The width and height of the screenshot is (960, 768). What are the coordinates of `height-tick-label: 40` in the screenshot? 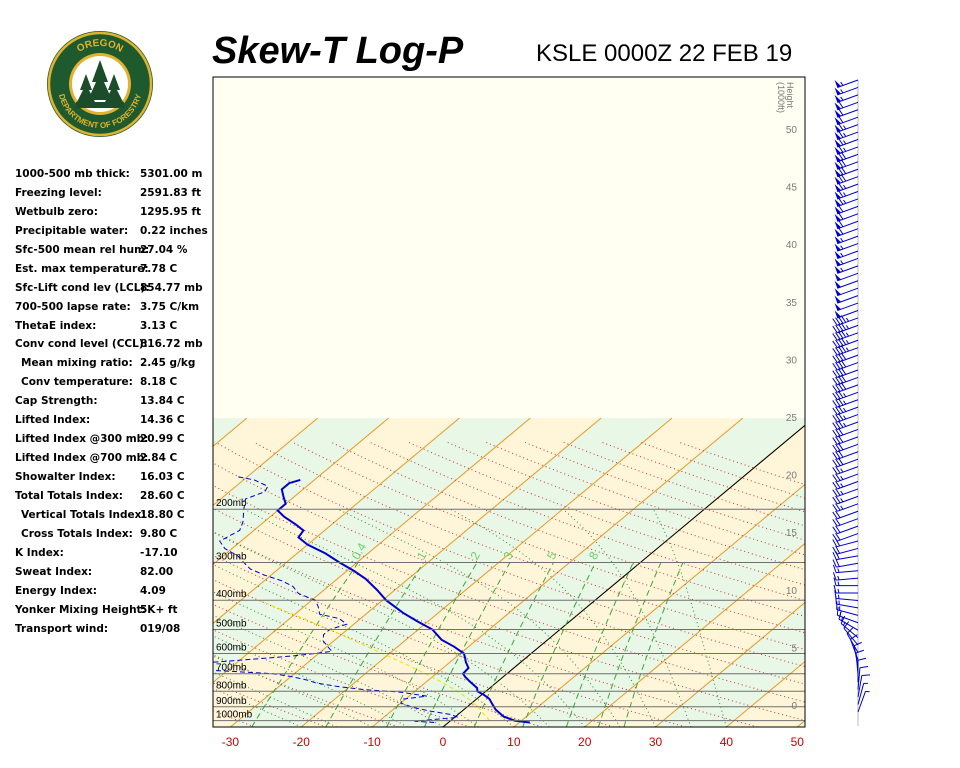 It's located at (792, 245).